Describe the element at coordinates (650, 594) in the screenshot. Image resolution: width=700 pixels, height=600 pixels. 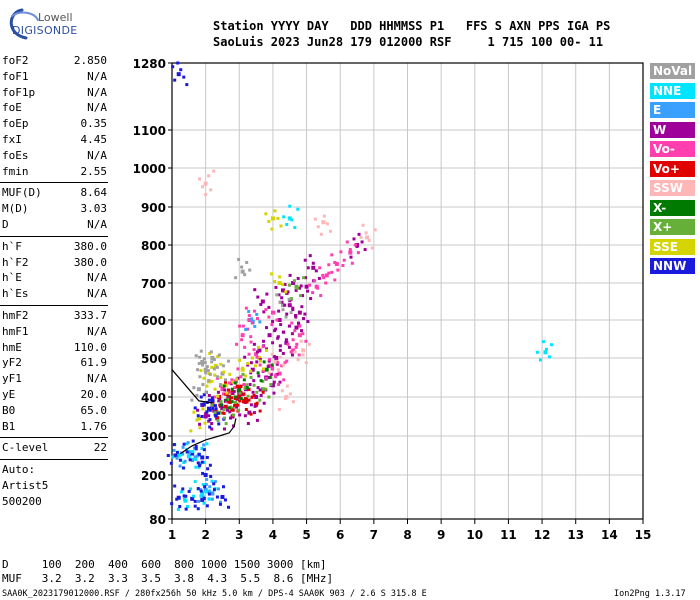
I see `program-version: Ion2Png 1.3.17` at that location.